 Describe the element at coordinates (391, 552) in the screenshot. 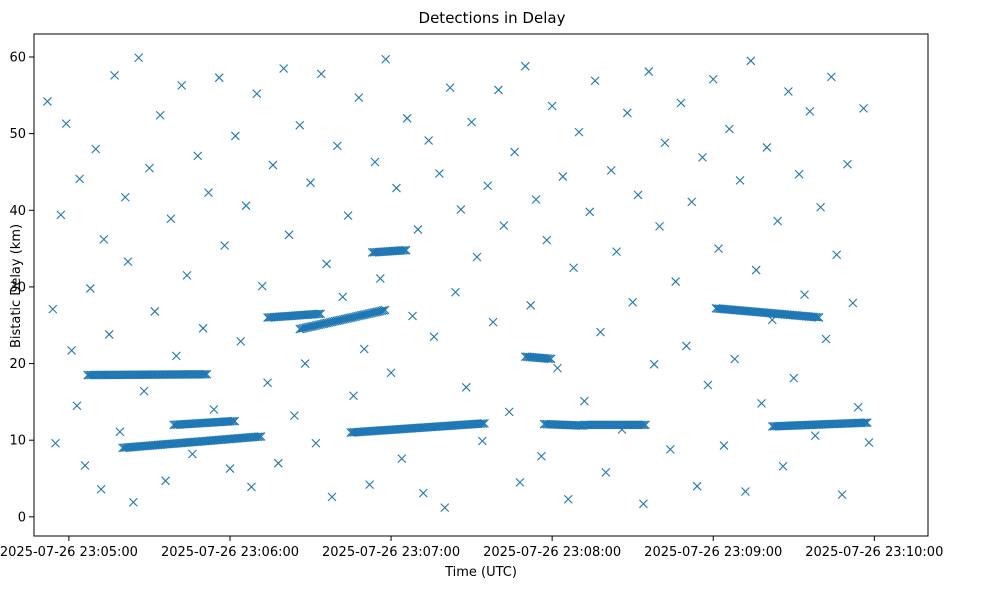

I see `x-tick-label: 2025-07-26 23:07:00` at that location.